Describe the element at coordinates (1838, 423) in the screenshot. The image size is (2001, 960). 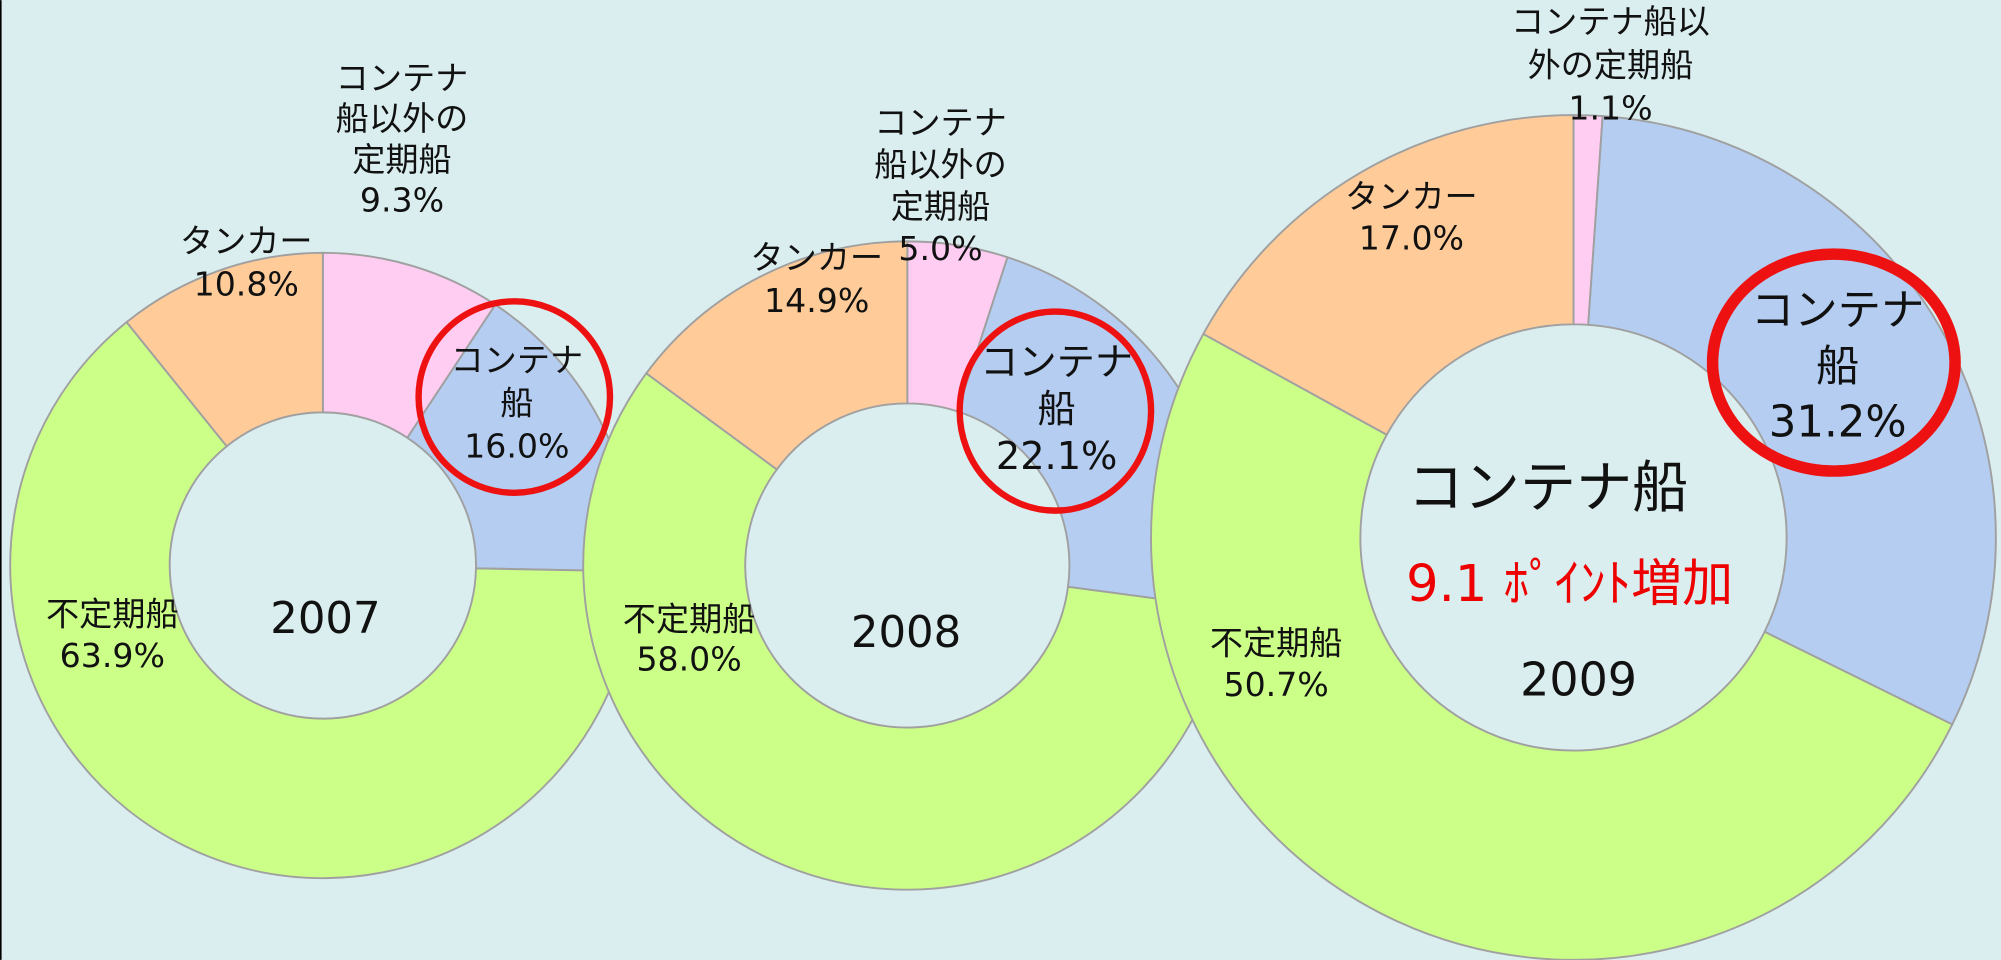
I see `value-label: 31.2%` at that location.